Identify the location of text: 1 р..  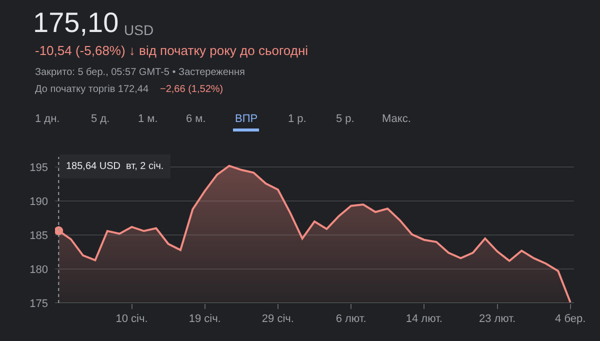
(297, 119).